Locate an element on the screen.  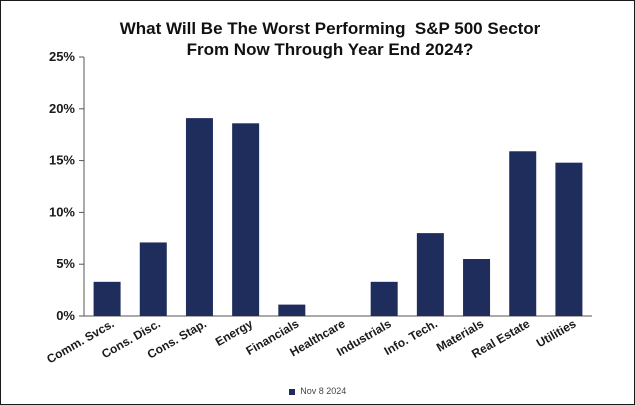
x-tick-label: Utilities is located at coordinates (556, 333).